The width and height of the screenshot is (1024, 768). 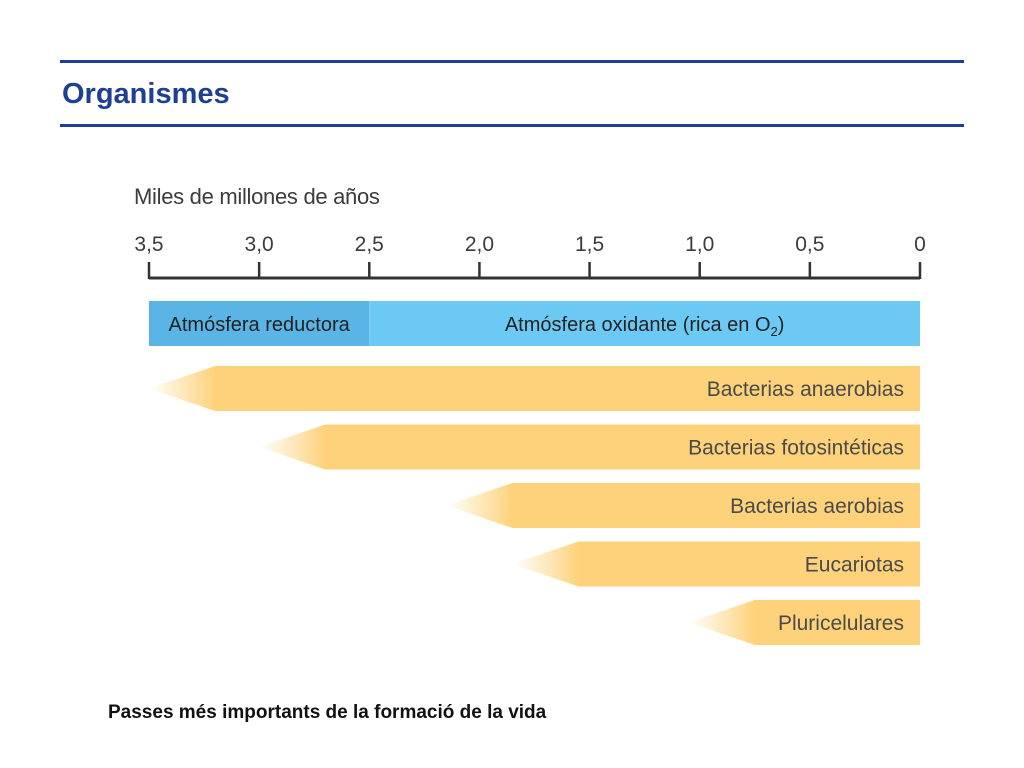 I want to click on slide-title: Organismes, so click(x=146, y=94).